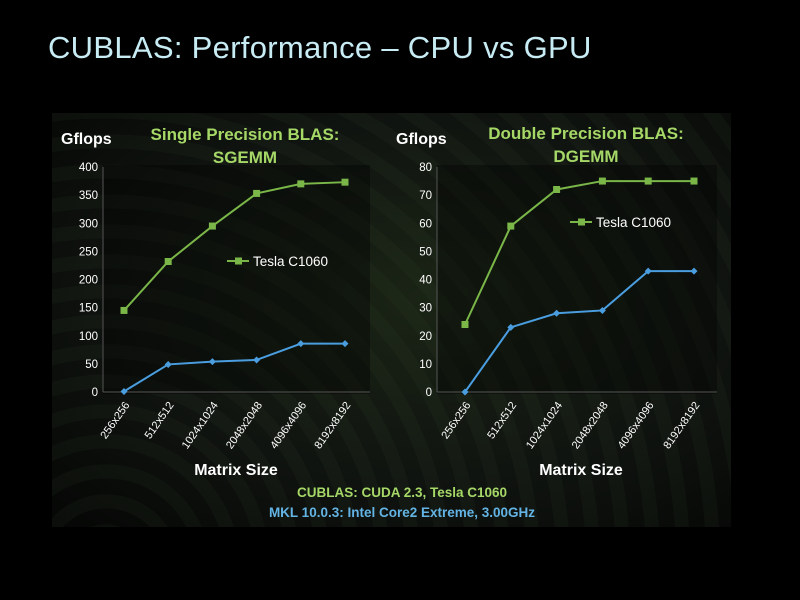  Describe the element at coordinates (402, 492) in the screenshot. I see `footer-line-1: CUBLAS: CUDA 2.3, Tesla C1060` at that location.